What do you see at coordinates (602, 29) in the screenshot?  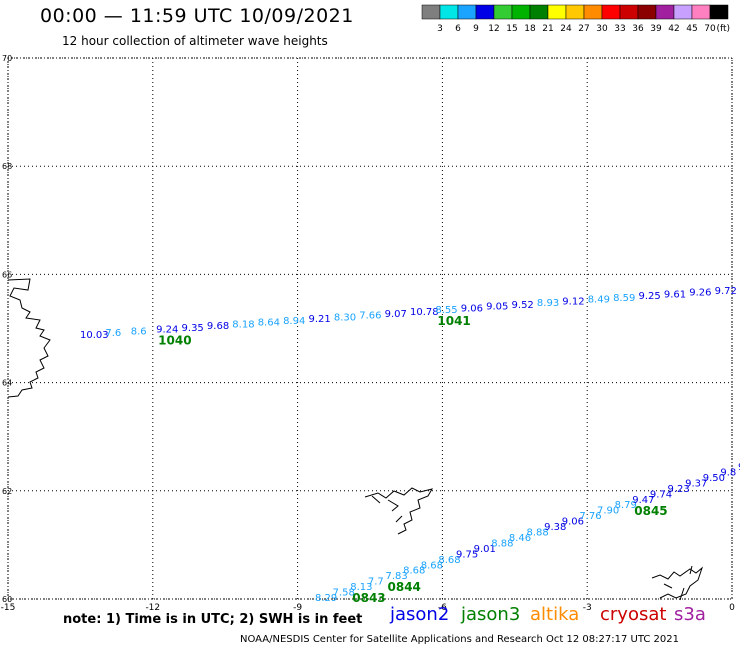 I see `scale-label: 30` at bounding box center [602, 29].